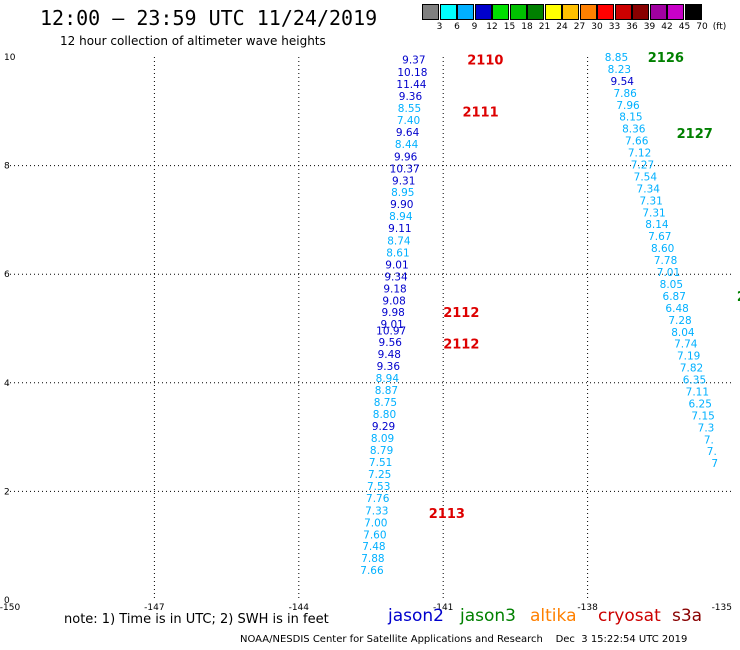 The height and width of the screenshot is (650, 740). What do you see at coordinates (667, 27) in the screenshot?
I see `scale-label: 42` at bounding box center [667, 27].